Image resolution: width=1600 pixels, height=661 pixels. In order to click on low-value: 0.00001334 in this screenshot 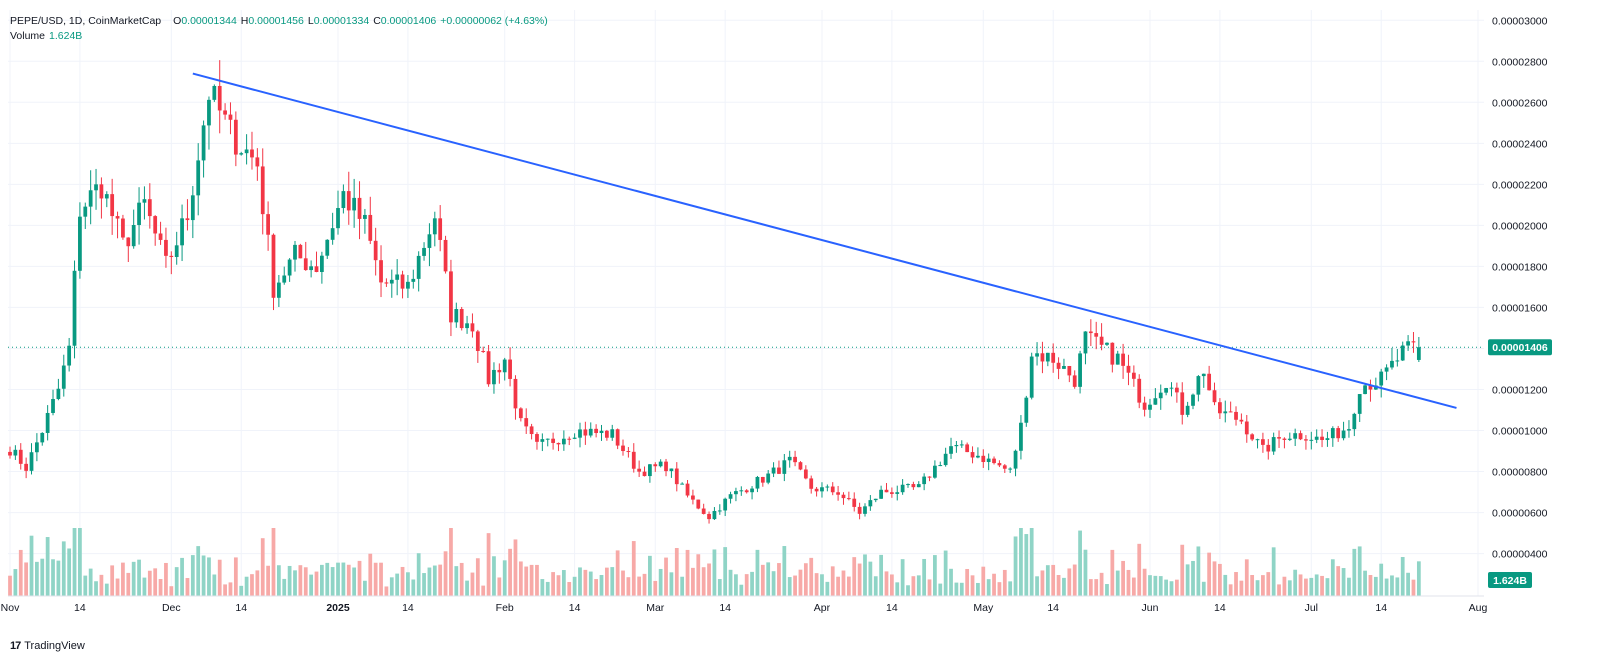, I will do `click(341, 21)`.